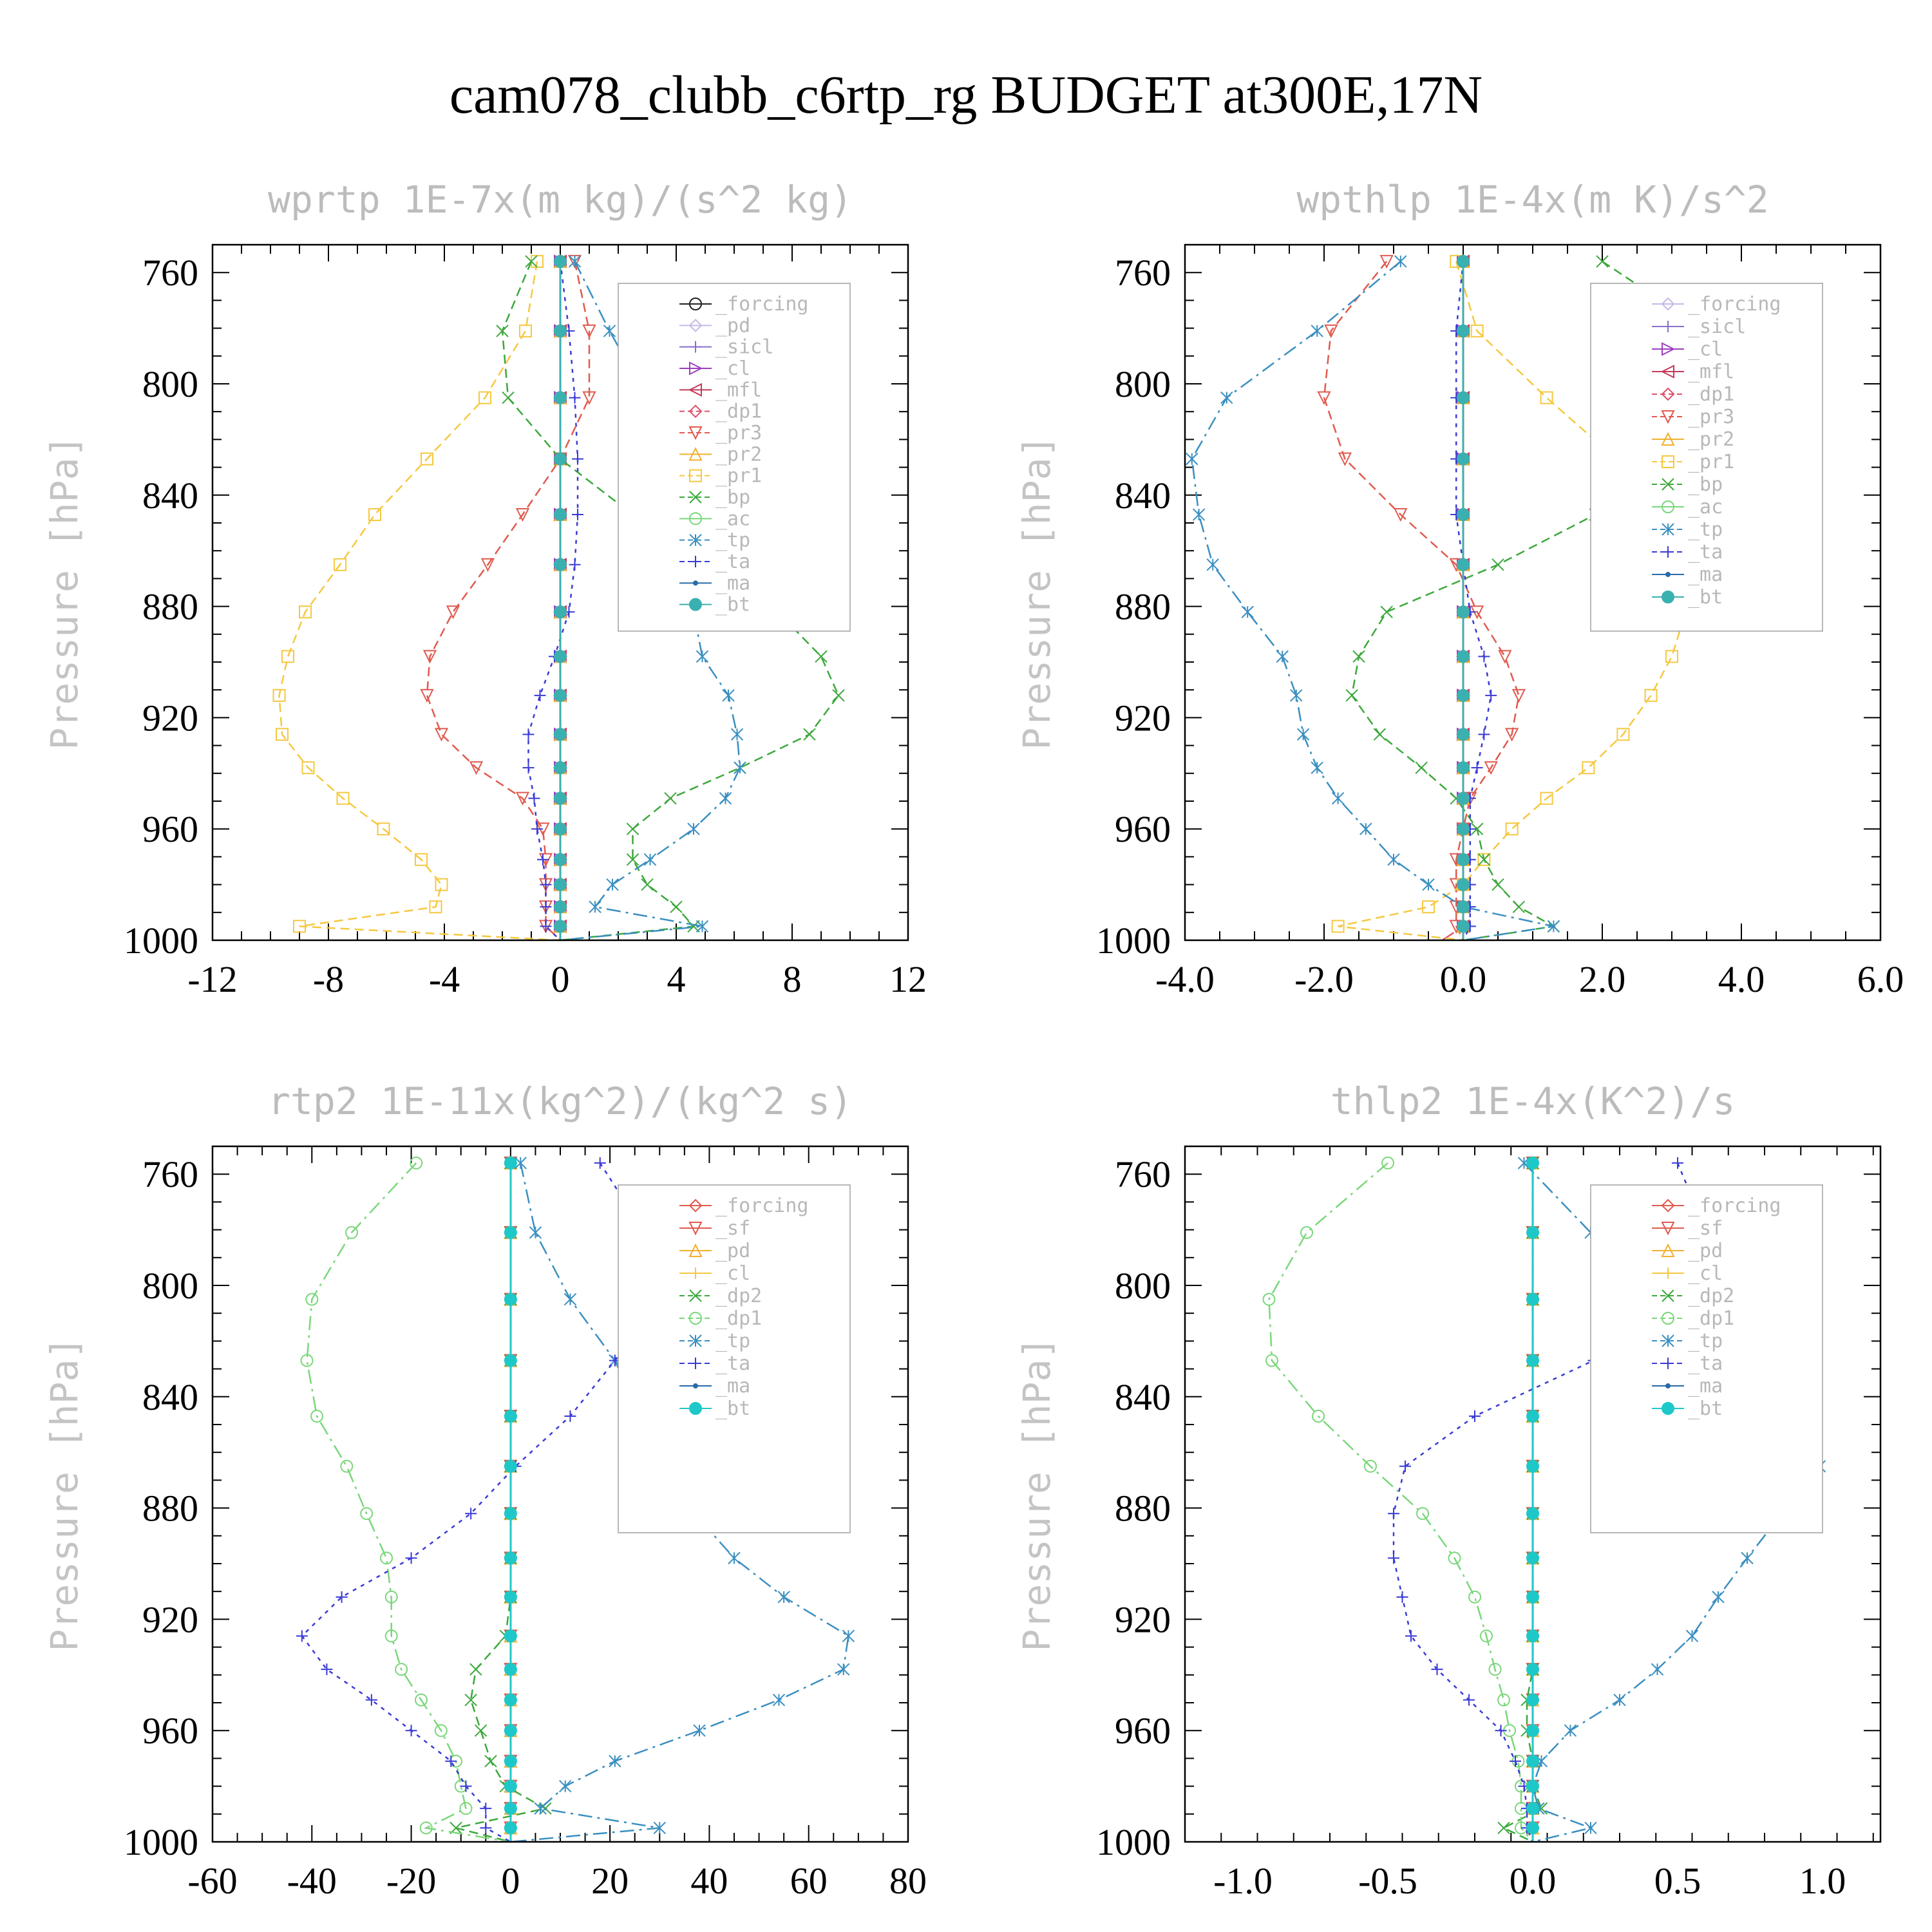 The width and height of the screenshot is (1932, 1932). What do you see at coordinates (809, 1881) in the screenshot?
I see `x-tick-label: 60` at bounding box center [809, 1881].